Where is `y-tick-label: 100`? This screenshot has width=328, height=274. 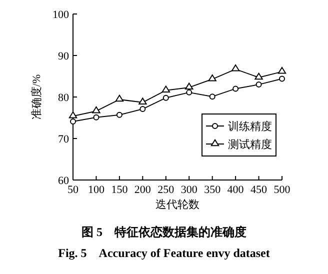
y-tick-label: 100 is located at coordinates (61, 15).